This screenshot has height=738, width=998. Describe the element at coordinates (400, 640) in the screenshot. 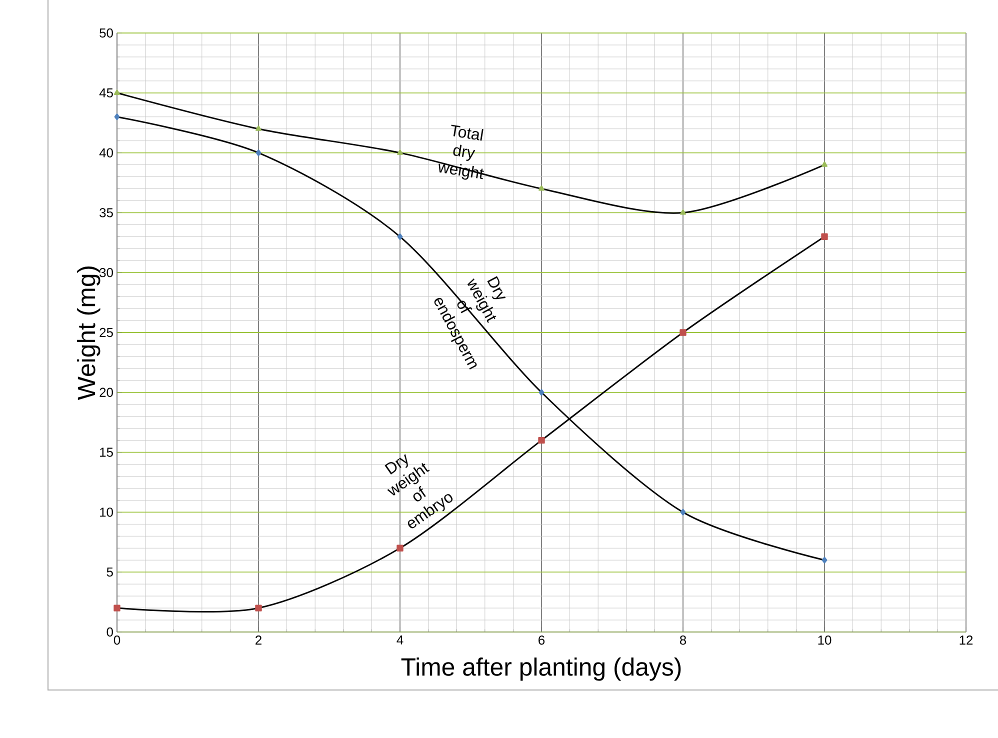

I see `x-tick-label: 4` at that location.